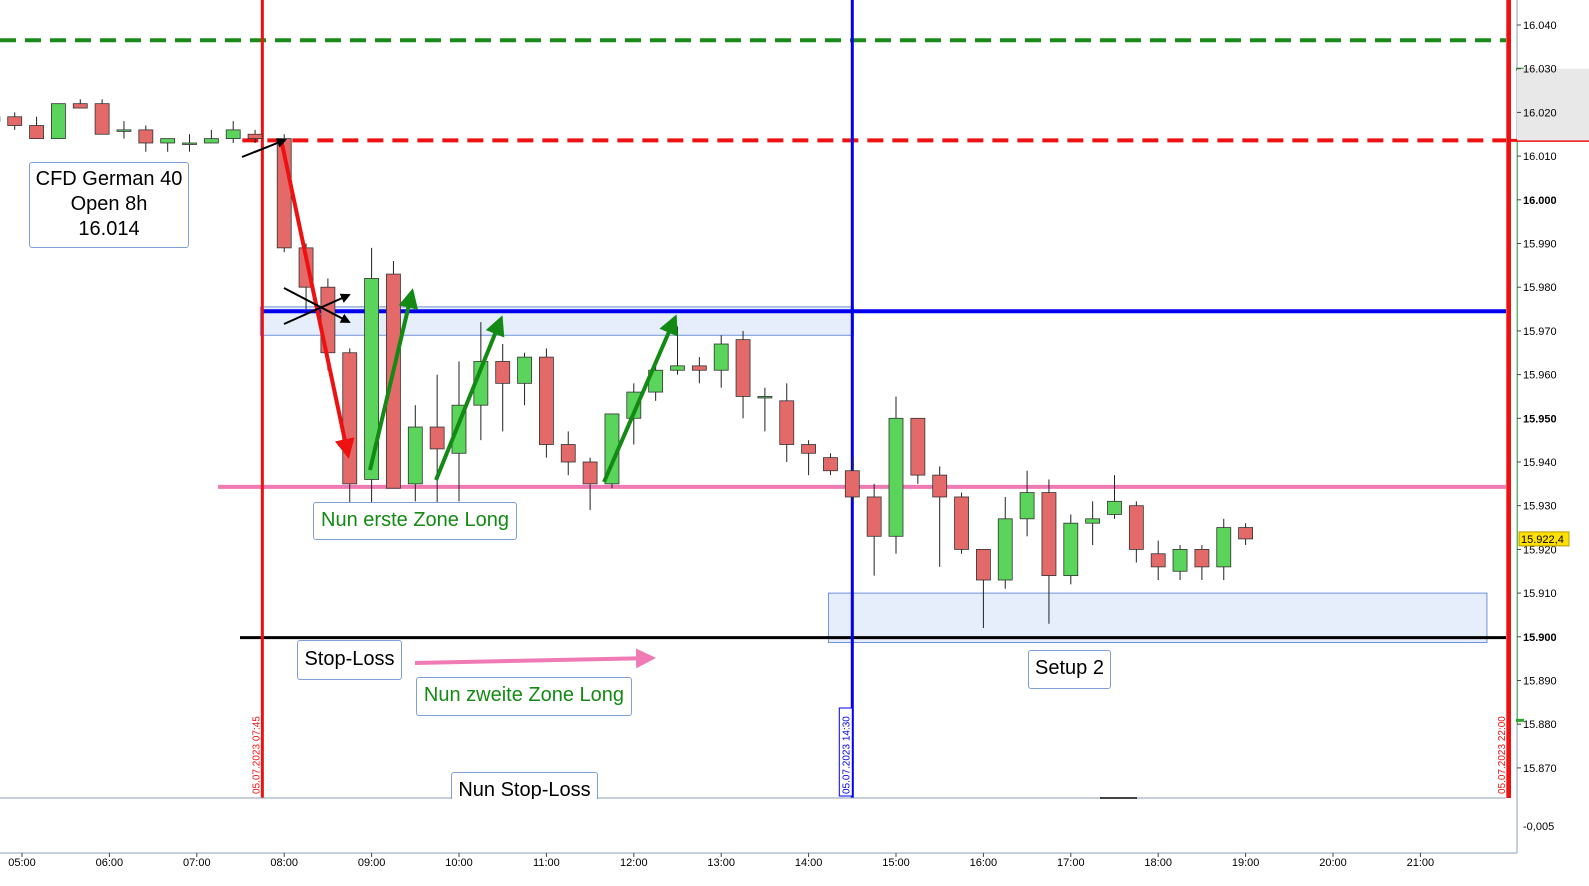 This screenshot has height=886, width=1589. I want to click on y-tick-label-4: 16.010, so click(1540, 157).